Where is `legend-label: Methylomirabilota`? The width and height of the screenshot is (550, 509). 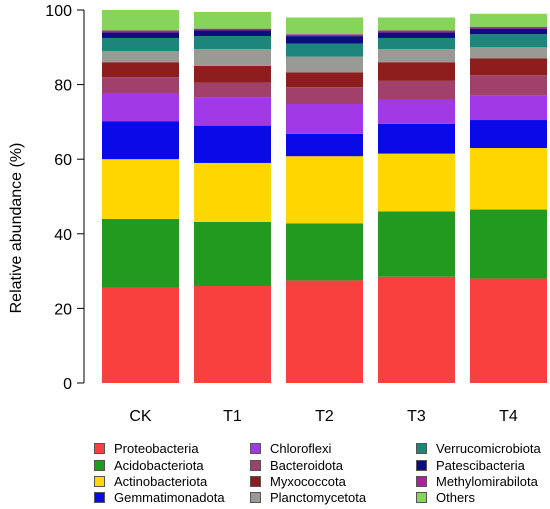 legend-label: Methylomirabilota is located at coordinates (487, 481).